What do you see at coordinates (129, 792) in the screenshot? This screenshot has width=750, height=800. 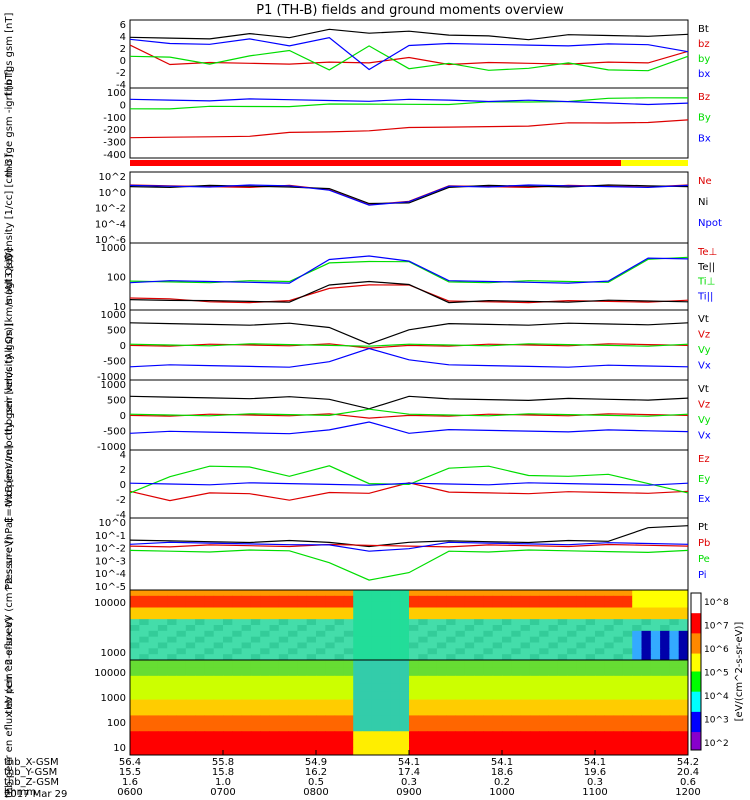 I see `ephem-value: 0600` at bounding box center [129, 792].